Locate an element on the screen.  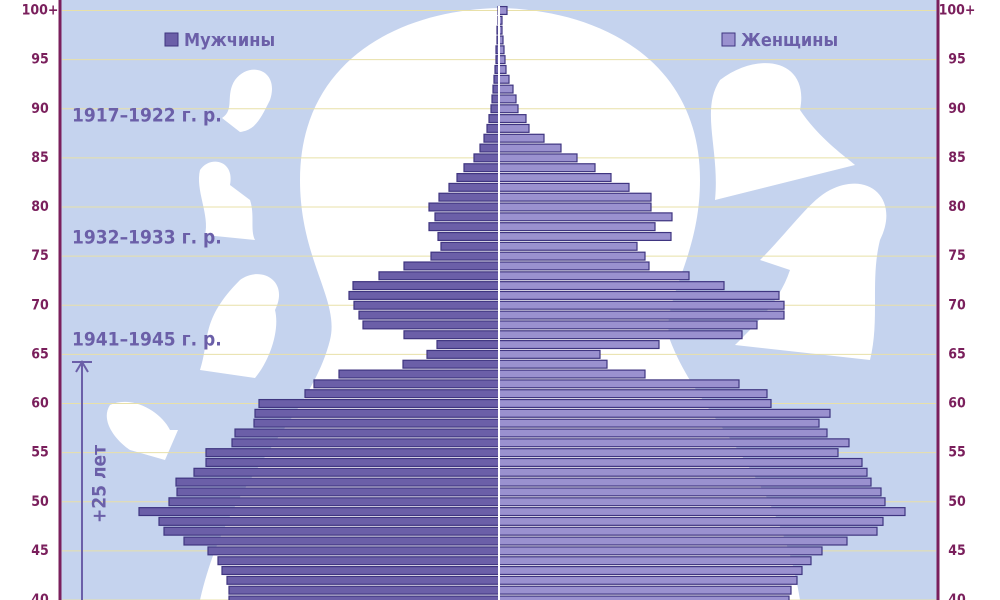
y-tick-label: 50 is located at coordinates (40, 502).